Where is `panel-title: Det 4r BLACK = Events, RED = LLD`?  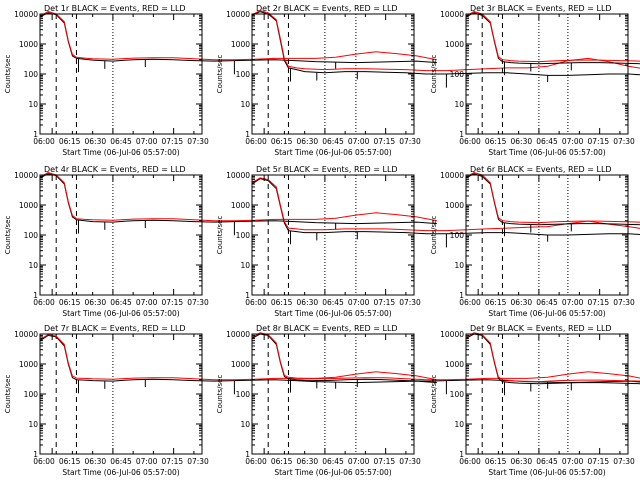 panel-title: Det 4r BLACK = Events, RED = LLD is located at coordinates (115, 169).